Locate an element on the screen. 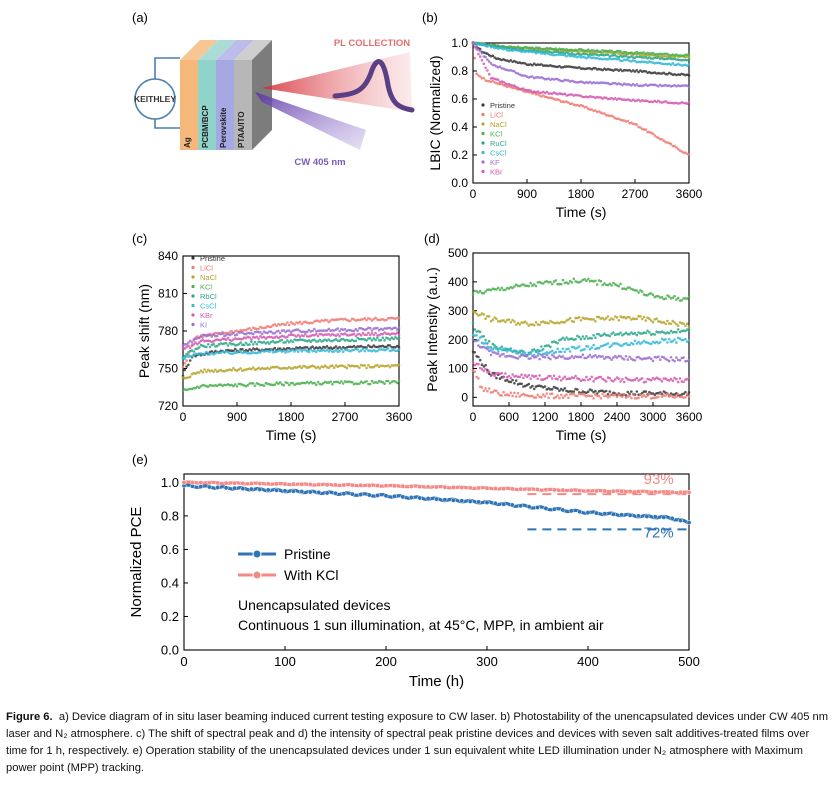  y-axis-label-d: Peak Intensity (a.u.) is located at coordinates (432, 329).